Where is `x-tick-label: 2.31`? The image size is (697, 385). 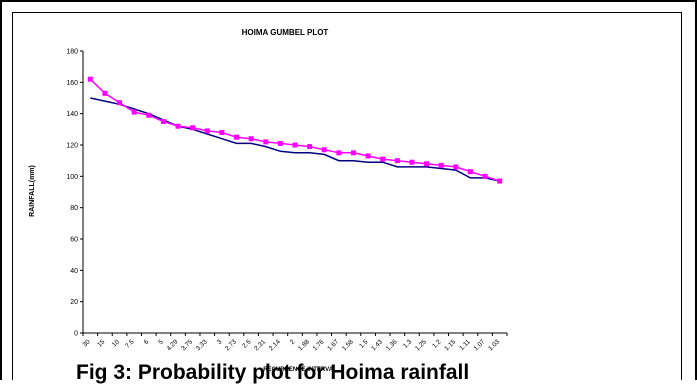 x-tick-label: 2.31 is located at coordinates (260, 345).